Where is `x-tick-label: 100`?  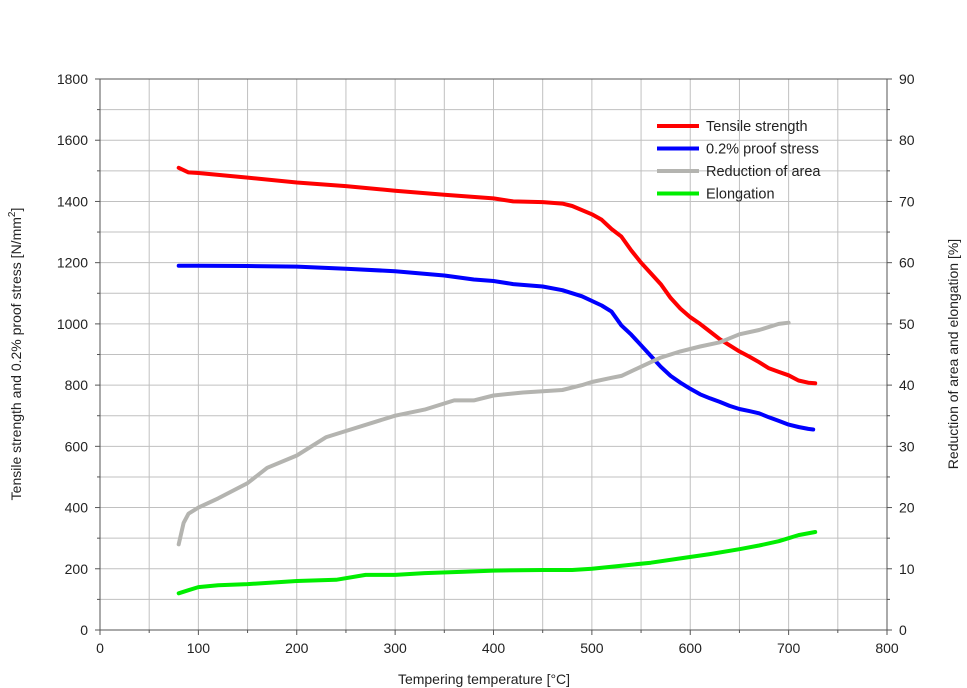
x-tick-label: 100 is located at coordinates (199, 648).